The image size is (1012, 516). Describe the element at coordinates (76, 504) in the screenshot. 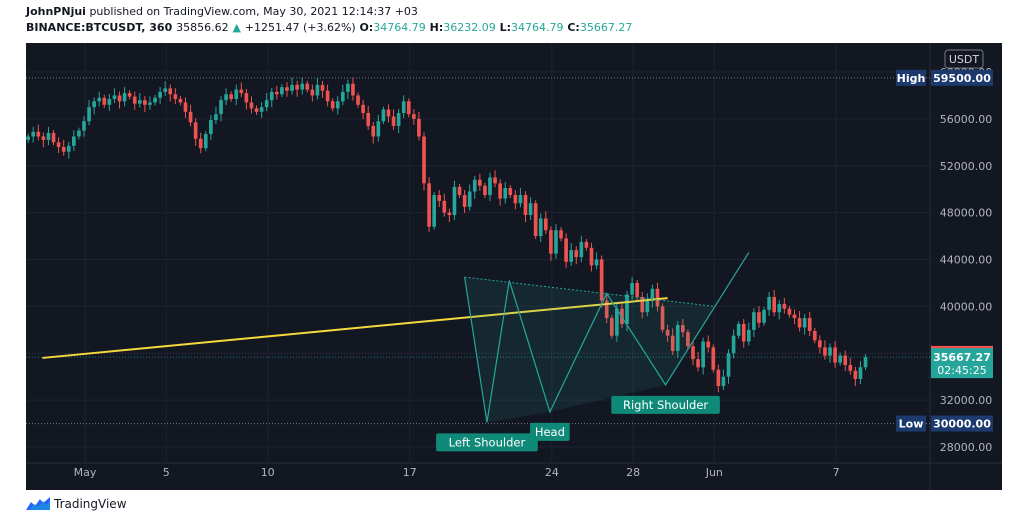

I see `tradingview-brand: TradingView` at that location.